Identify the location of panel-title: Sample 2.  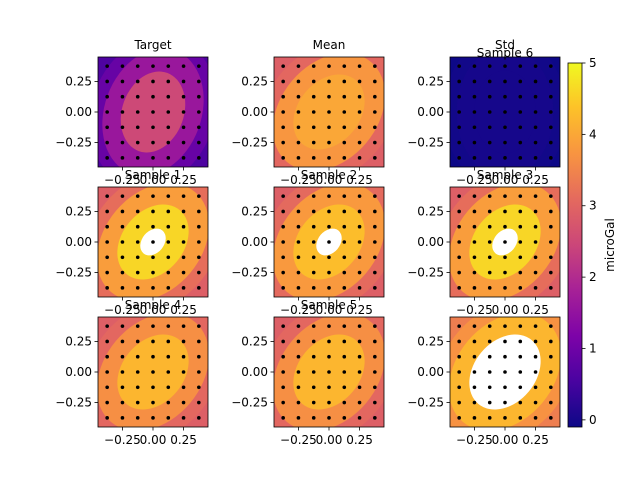
(329, 175).